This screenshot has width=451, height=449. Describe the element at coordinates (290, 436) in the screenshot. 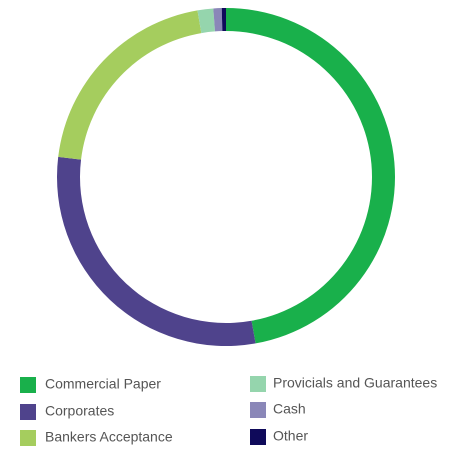

I see `legend-label: Other` at that location.